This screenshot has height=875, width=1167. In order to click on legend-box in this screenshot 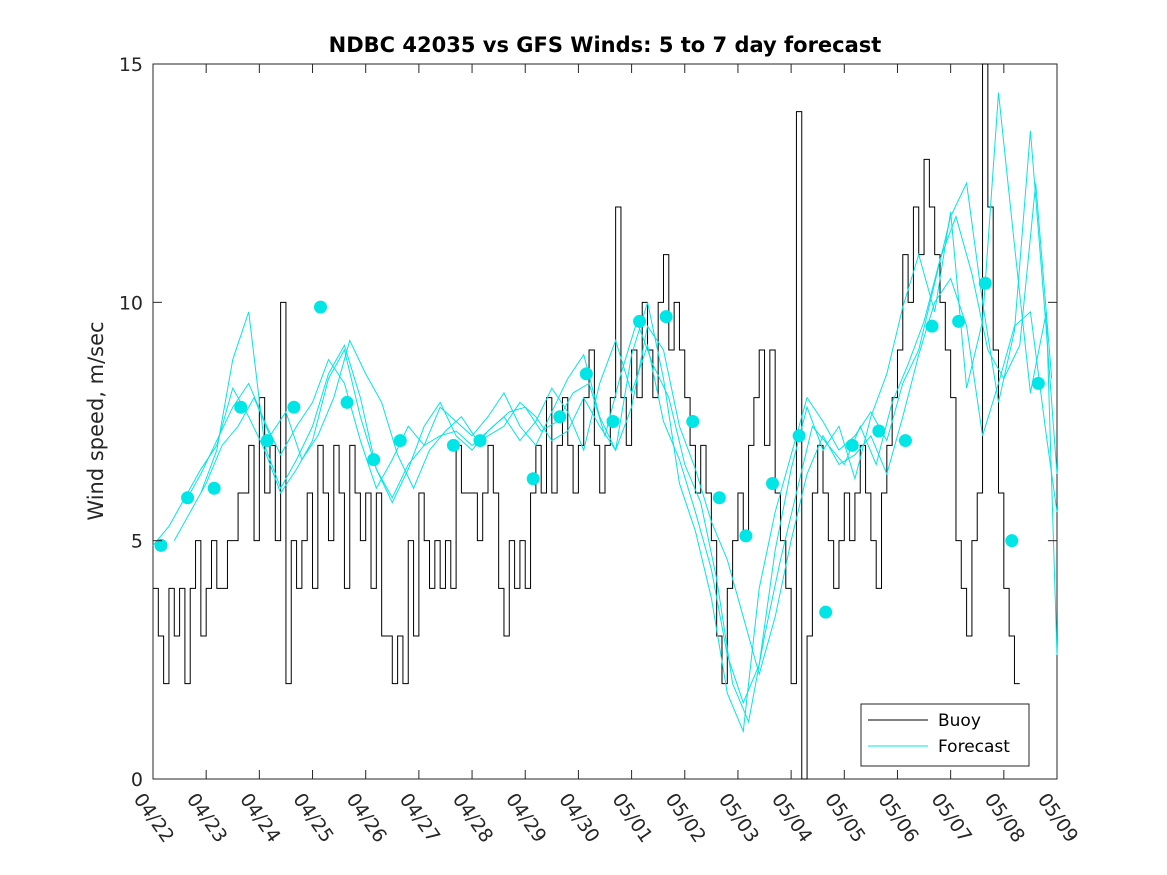, I will do `click(945, 735)`.